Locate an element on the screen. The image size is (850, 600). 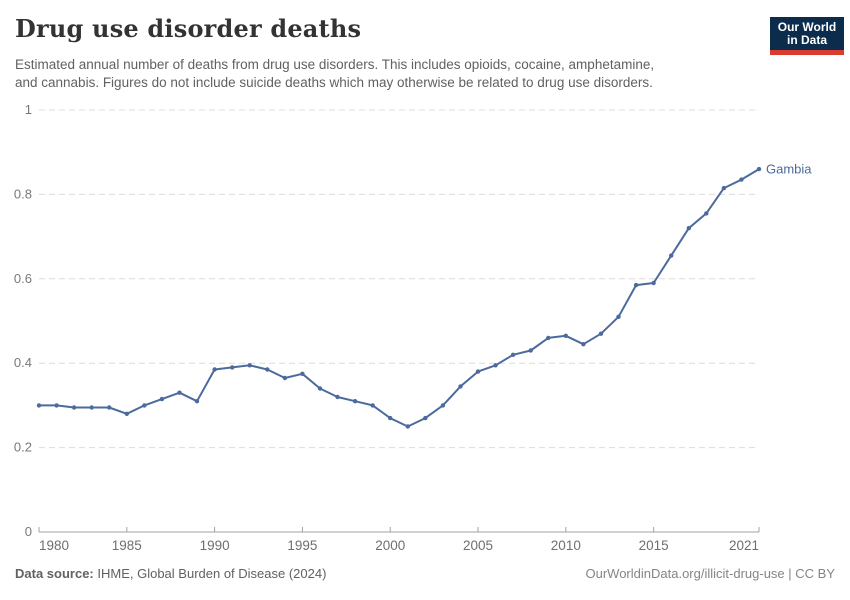
y-axis-tick-label: 0.4 is located at coordinates (23, 362).